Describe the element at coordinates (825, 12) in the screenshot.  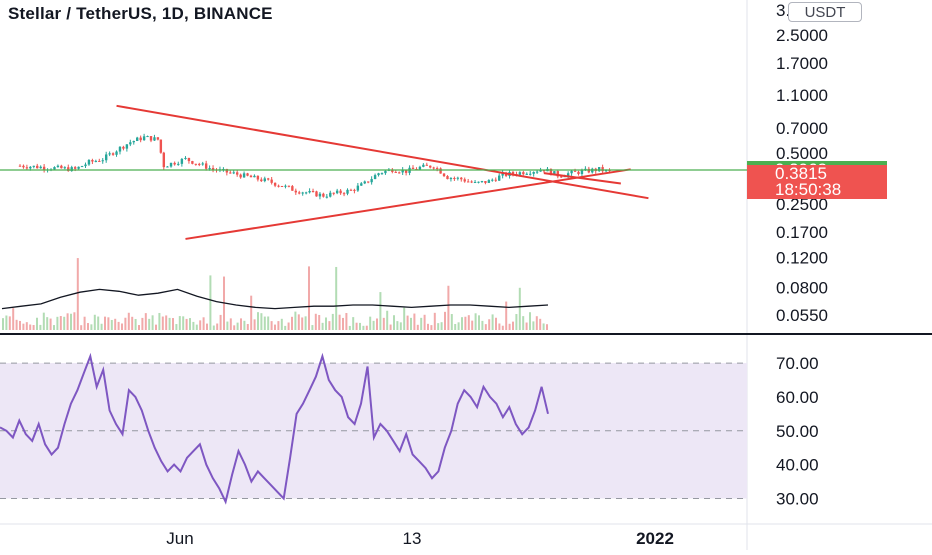
I see `currency-unit-badge: USDT` at that location.